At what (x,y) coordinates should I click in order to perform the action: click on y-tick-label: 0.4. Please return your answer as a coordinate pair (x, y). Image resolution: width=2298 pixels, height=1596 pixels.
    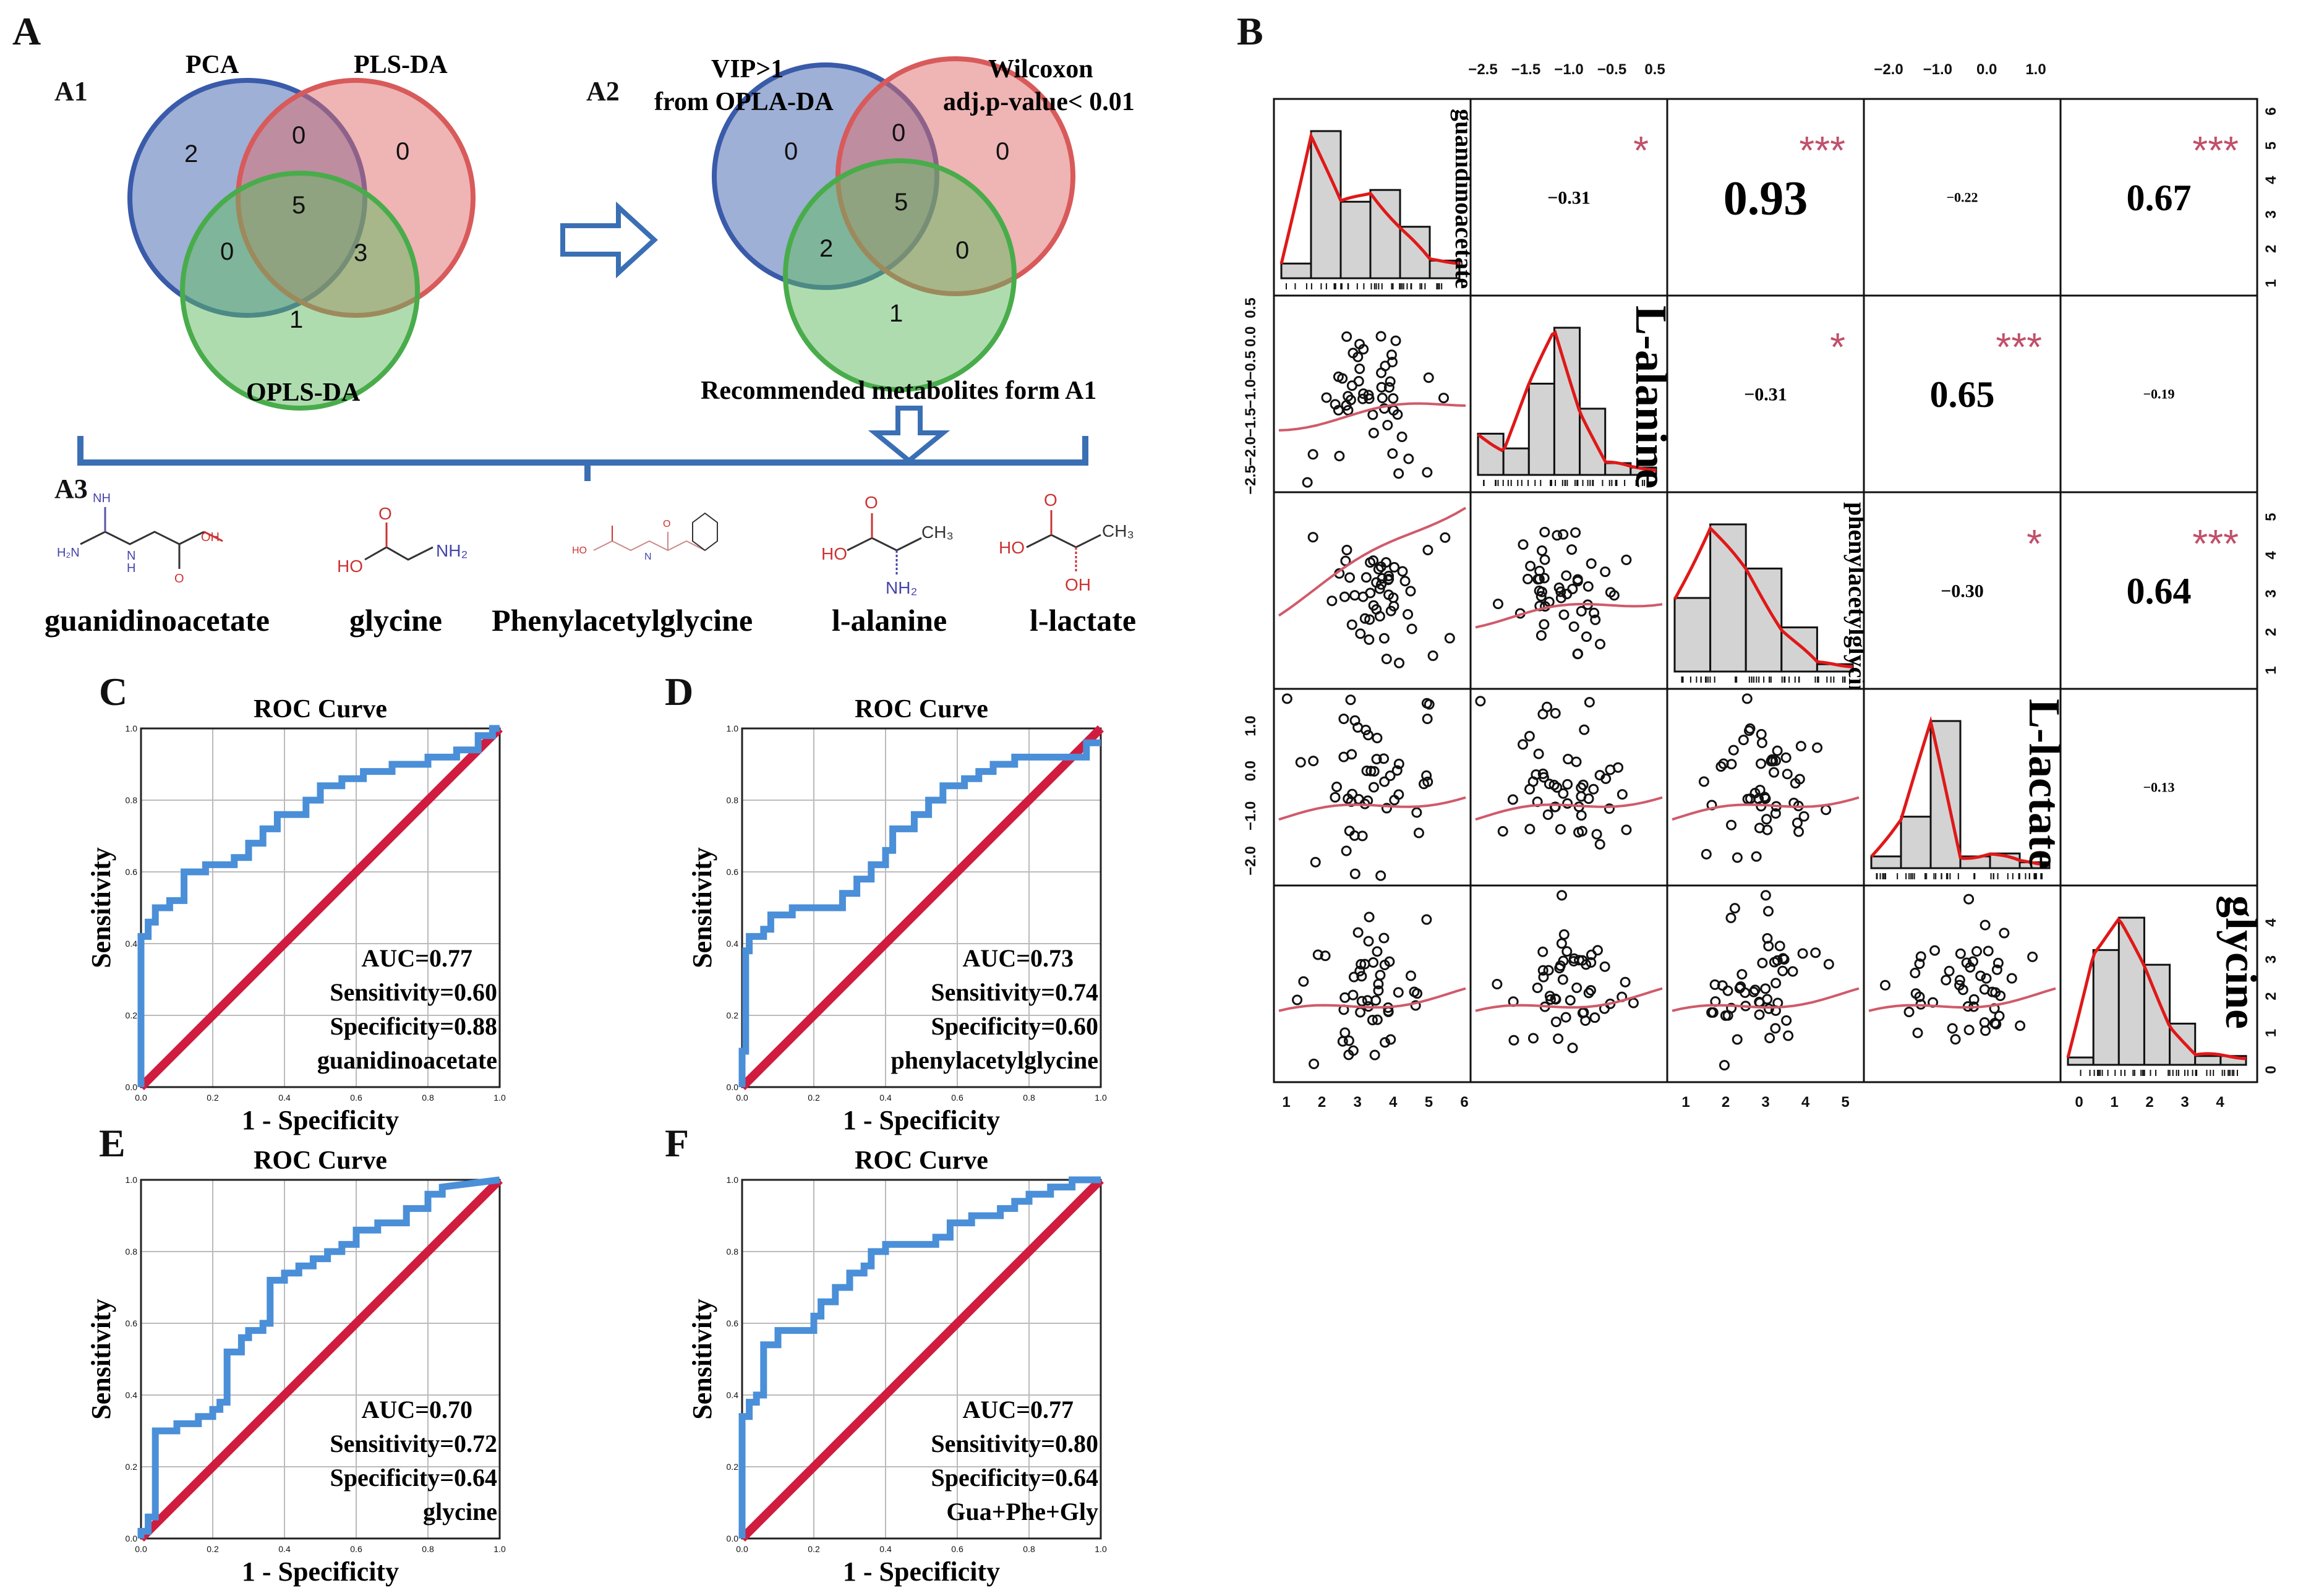
    Looking at the image, I should click on (733, 1395).